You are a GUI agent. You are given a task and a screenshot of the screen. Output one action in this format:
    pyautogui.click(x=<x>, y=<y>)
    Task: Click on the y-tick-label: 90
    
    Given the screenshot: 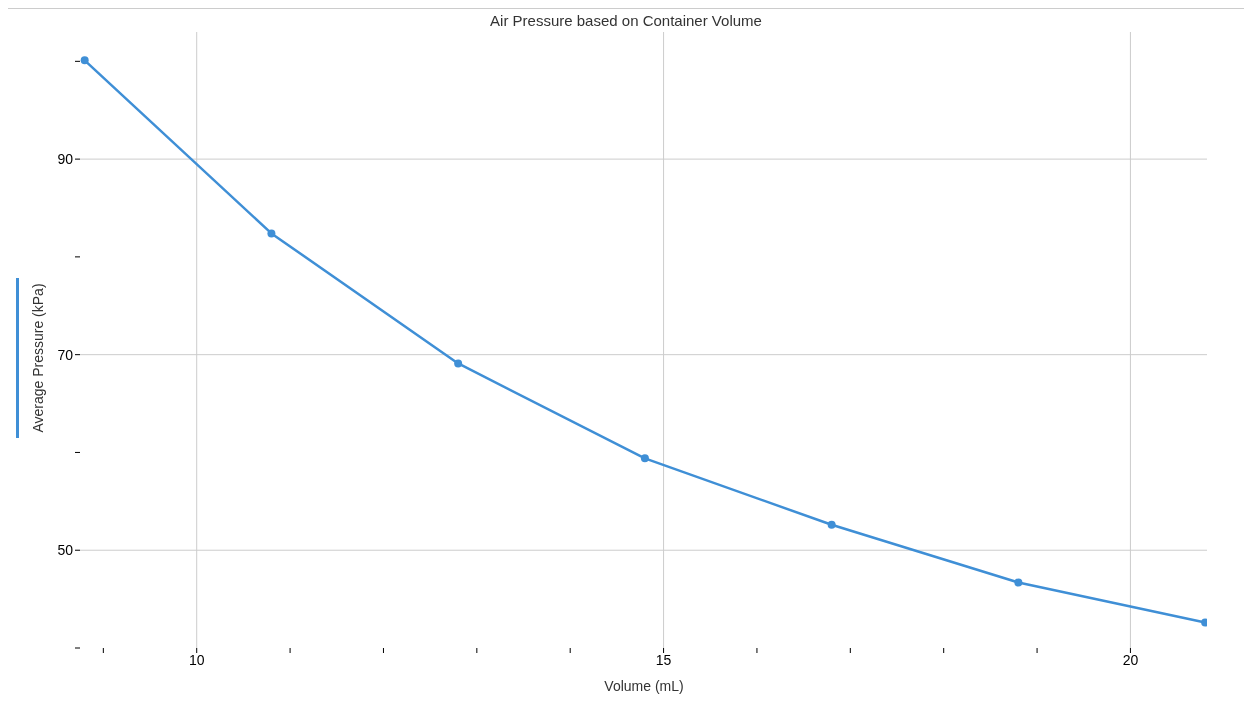 What is the action you would take?
    pyautogui.click(x=65, y=159)
    